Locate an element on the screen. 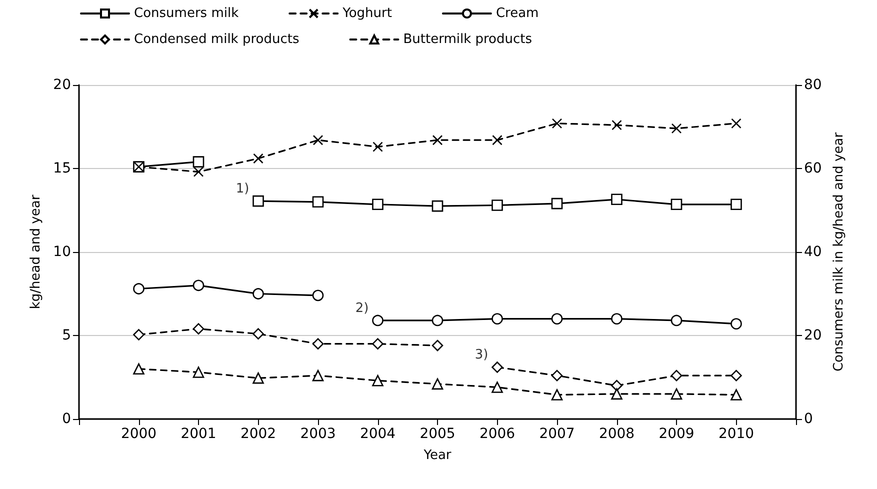  legend-label: Yoghurt is located at coordinates (367, 13).